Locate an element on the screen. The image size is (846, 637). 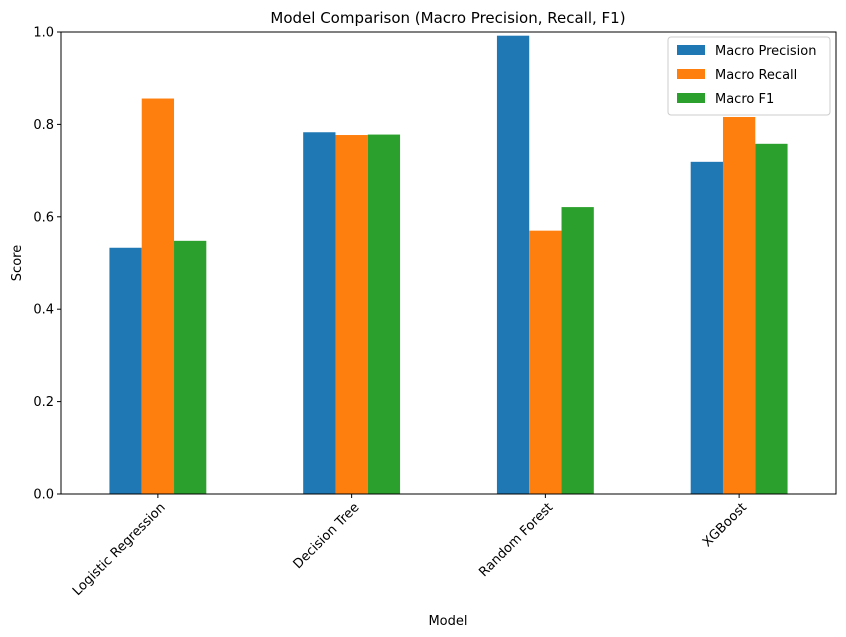
x-tick-label: Decision Tree is located at coordinates (327, 536).